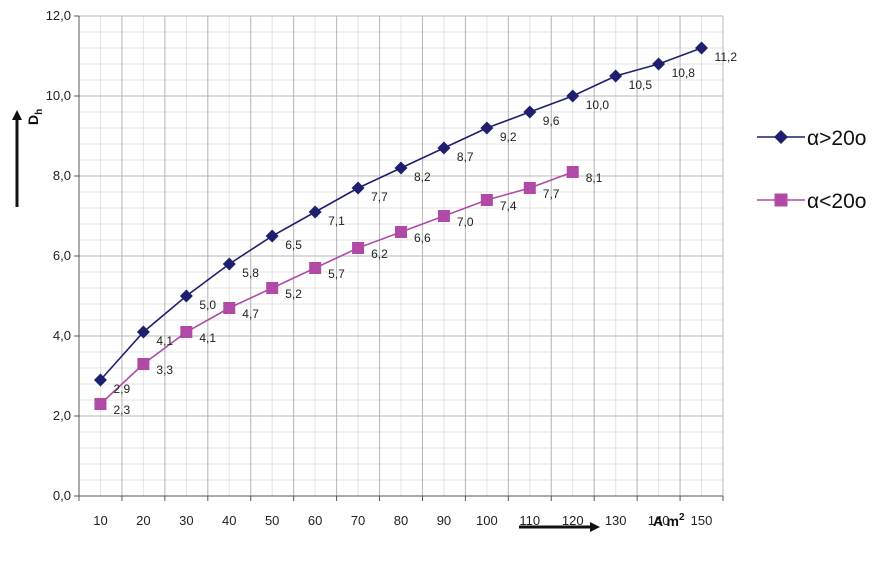 The width and height of the screenshot is (891, 565). I want to click on x-tick-label: 70, so click(358, 520).